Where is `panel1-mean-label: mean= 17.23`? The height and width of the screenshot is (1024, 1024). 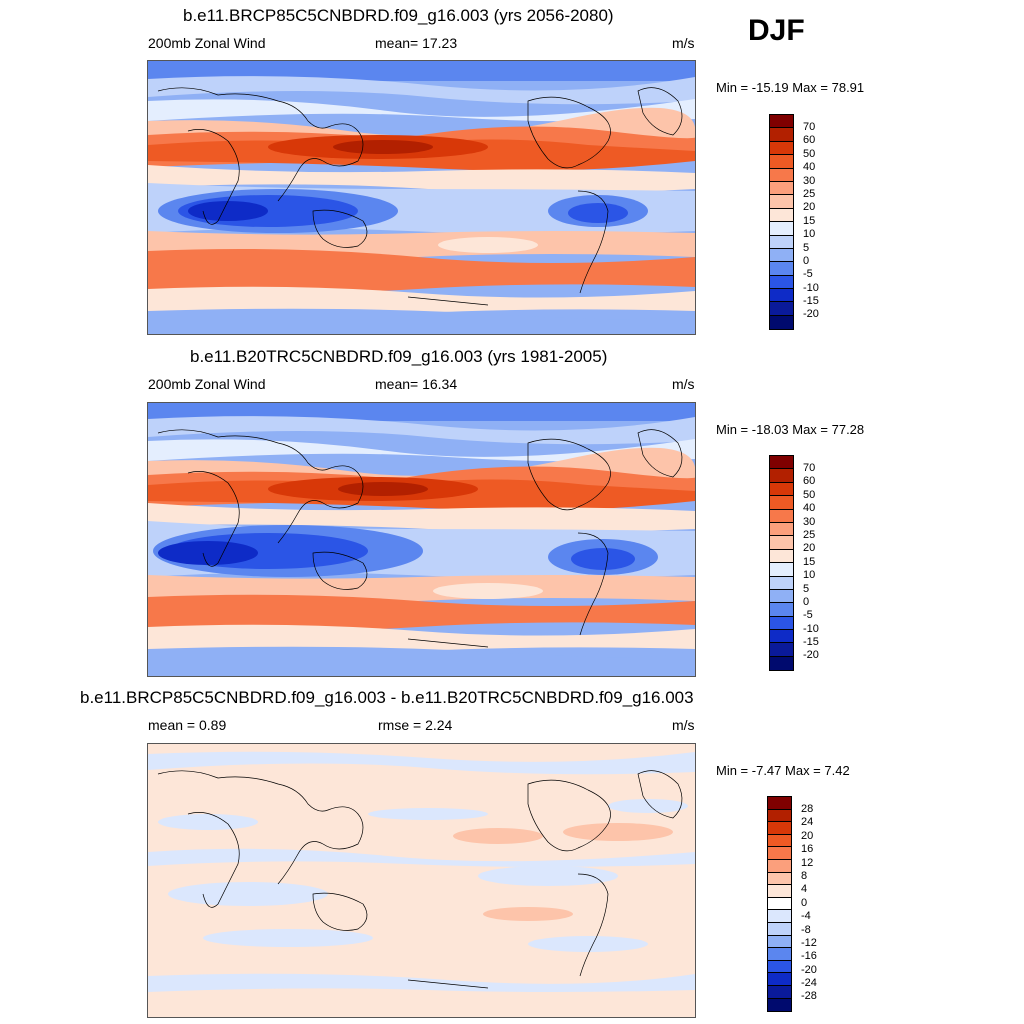 panel1-mean-label: mean= 17.23 is located at coordinates (416, 43).